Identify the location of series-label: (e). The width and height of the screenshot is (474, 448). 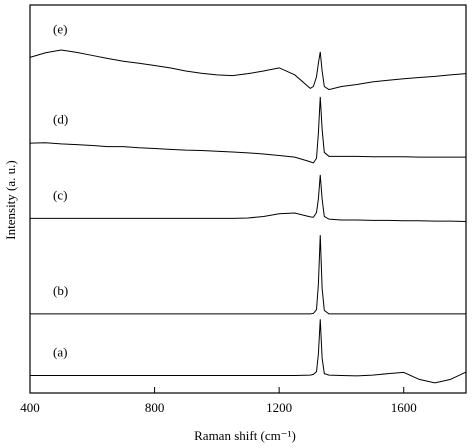
(60, 29).